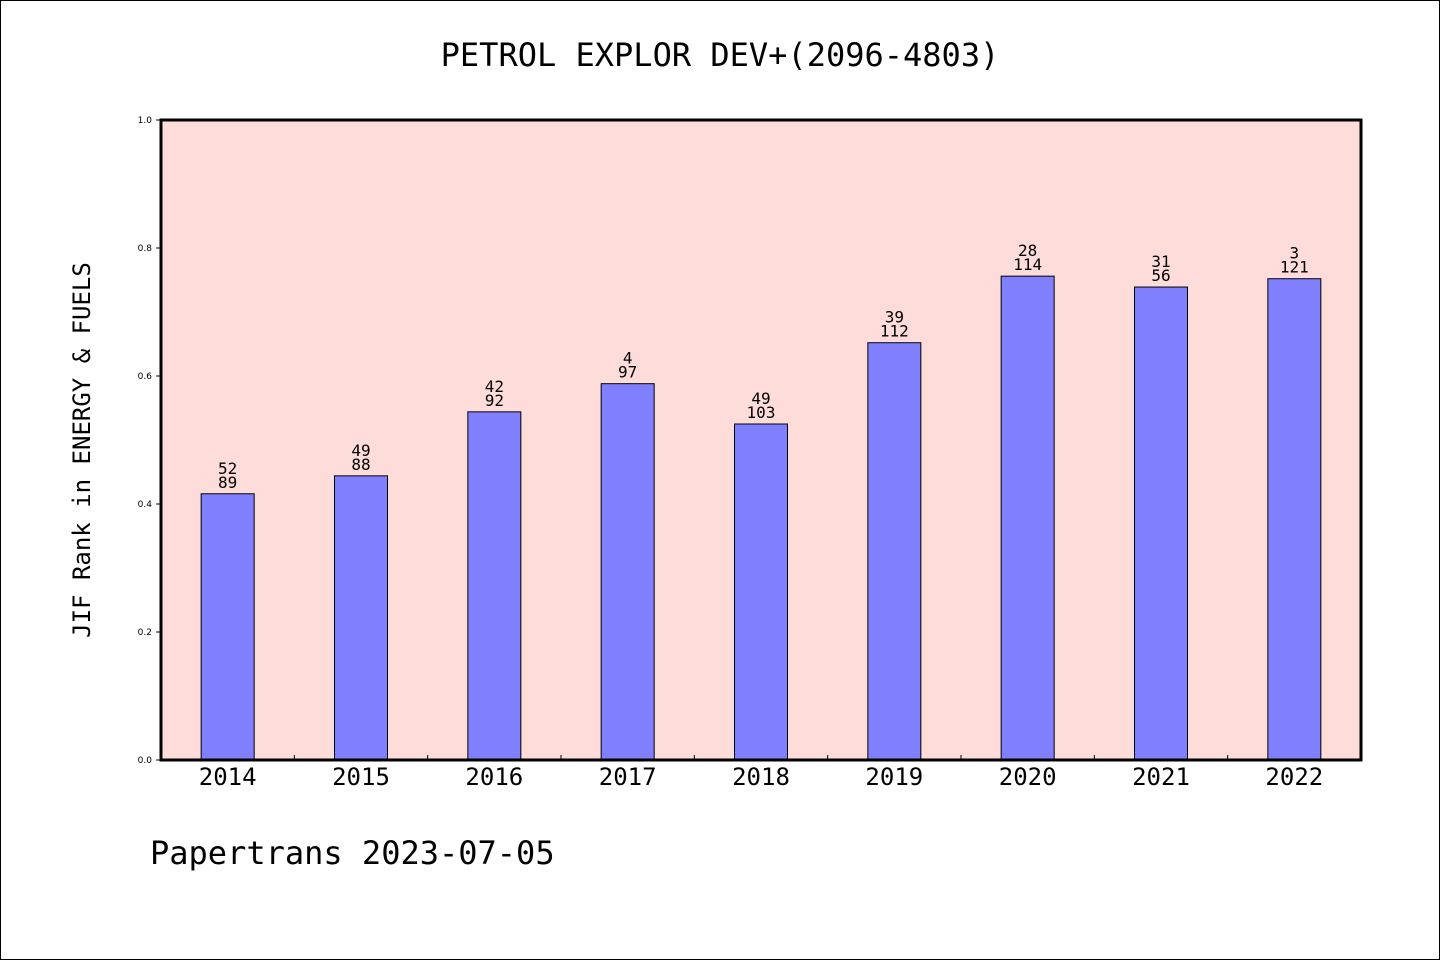 The width and height of the screenshot is (1440, 960). What do you see at coordinates (894, 777) in the screenshot?
I see `x-tick-label-2019: 2019` at bounding box center [894, 777].